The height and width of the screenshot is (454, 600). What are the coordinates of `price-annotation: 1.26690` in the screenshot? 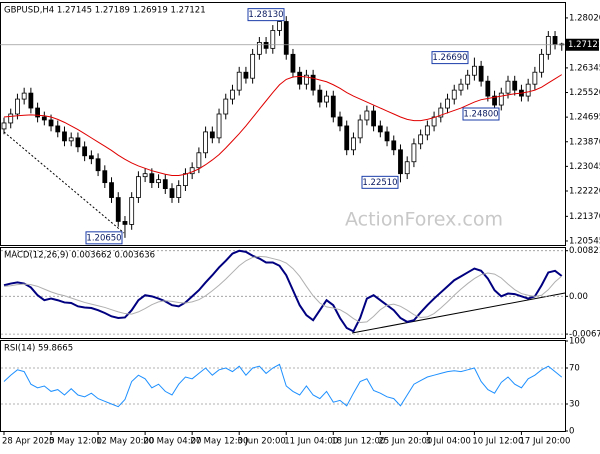 It's located at (449, 58).